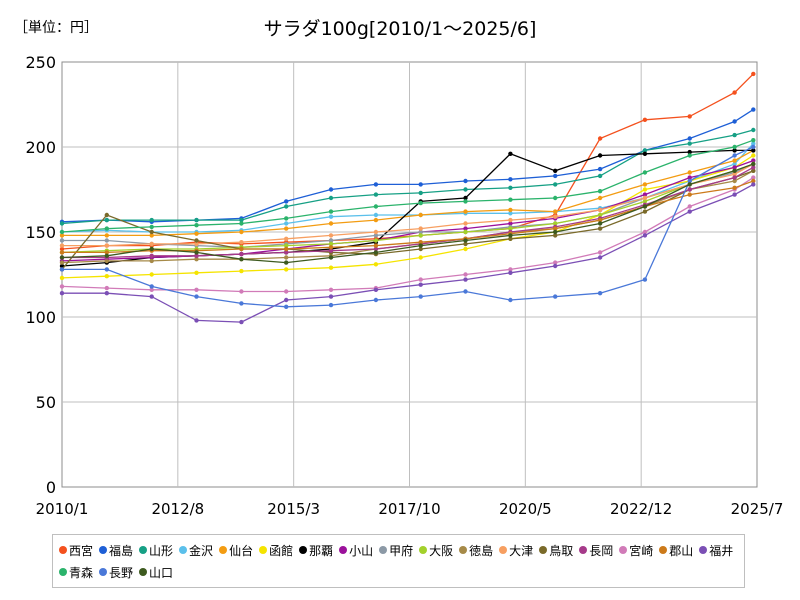 The width and height of the screenshot is (800, 600). I want to click on legend-item: 那覇, so click(316, 550).